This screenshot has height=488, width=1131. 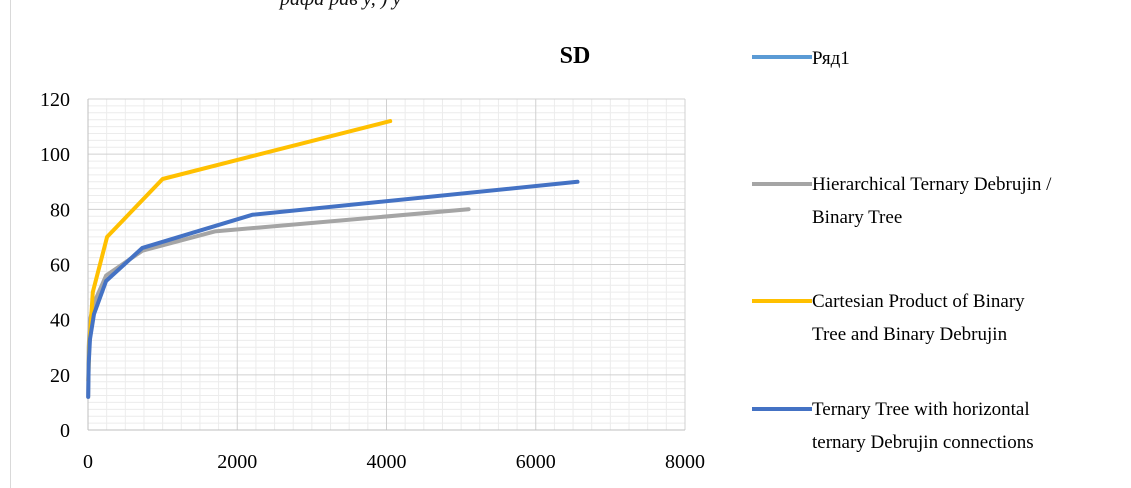 What do you see at coordinates (685, 462) in the screenshot?
I see `x-tick-label: 8000` at bounding box center [685, 462].